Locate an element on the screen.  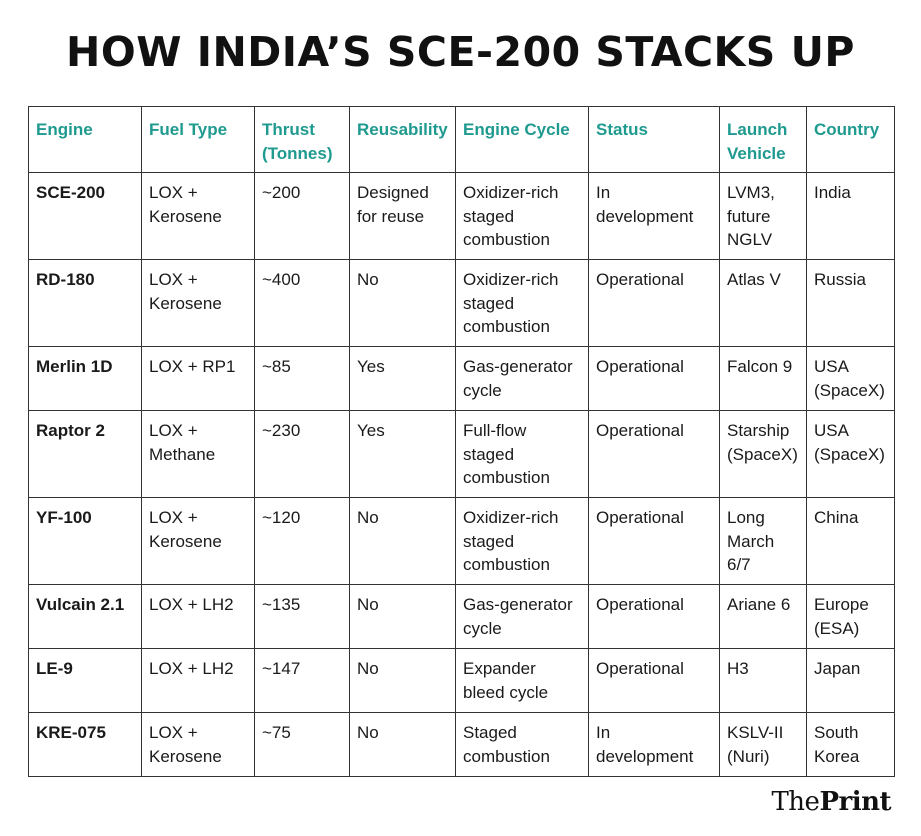
column-header-status: Status is located at coordinates (654, 139).